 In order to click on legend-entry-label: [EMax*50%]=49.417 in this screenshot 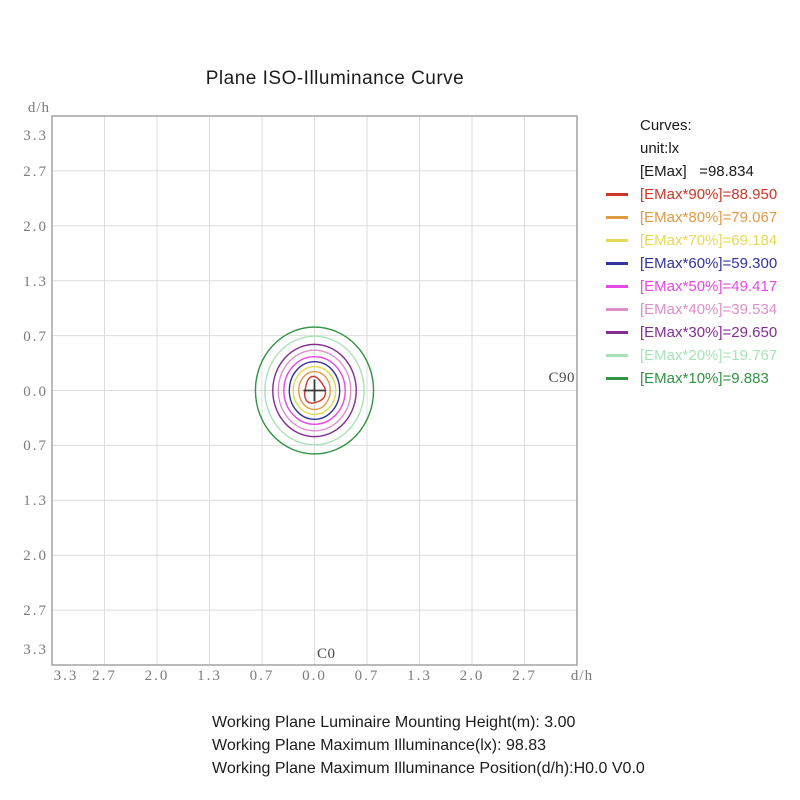, I will do `click(709, 286)`.